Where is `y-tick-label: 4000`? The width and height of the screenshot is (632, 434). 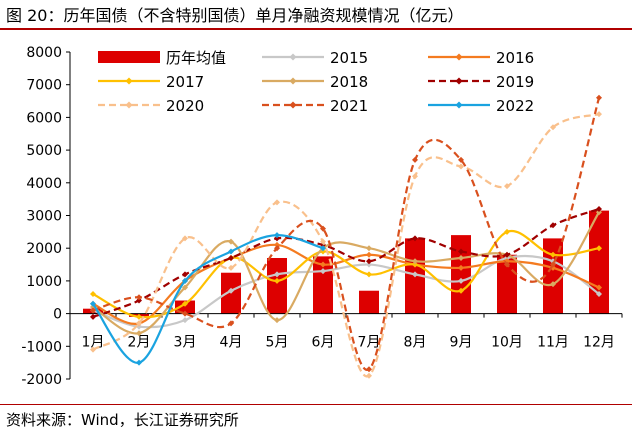 y-tick-label: 4000 is located at coordinates (44, 184).